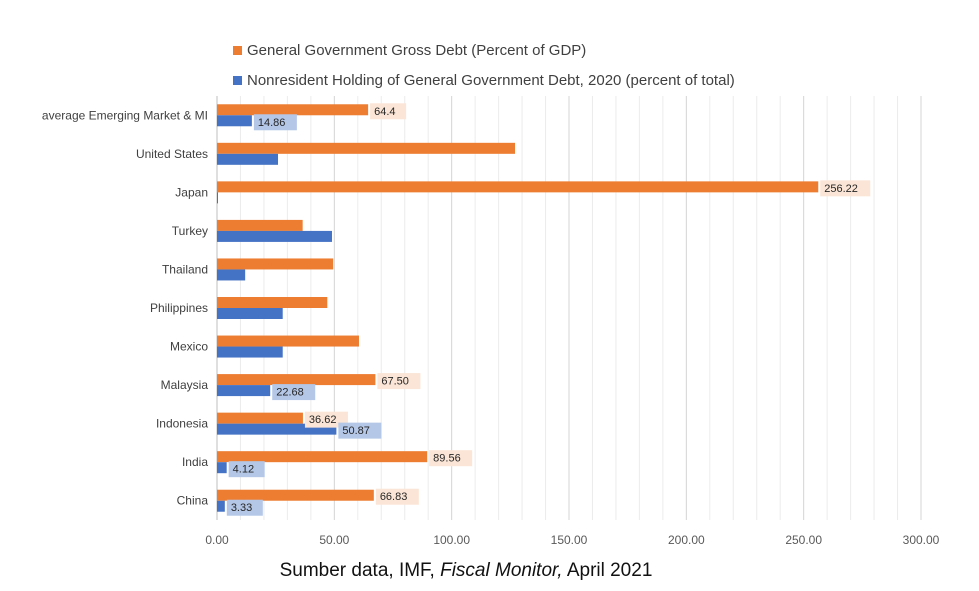 This screenshot has width=979, height=591. Describe the element at coordinates (182, 424) in the screenshot. I see `category-label: Indonesia` at that location.